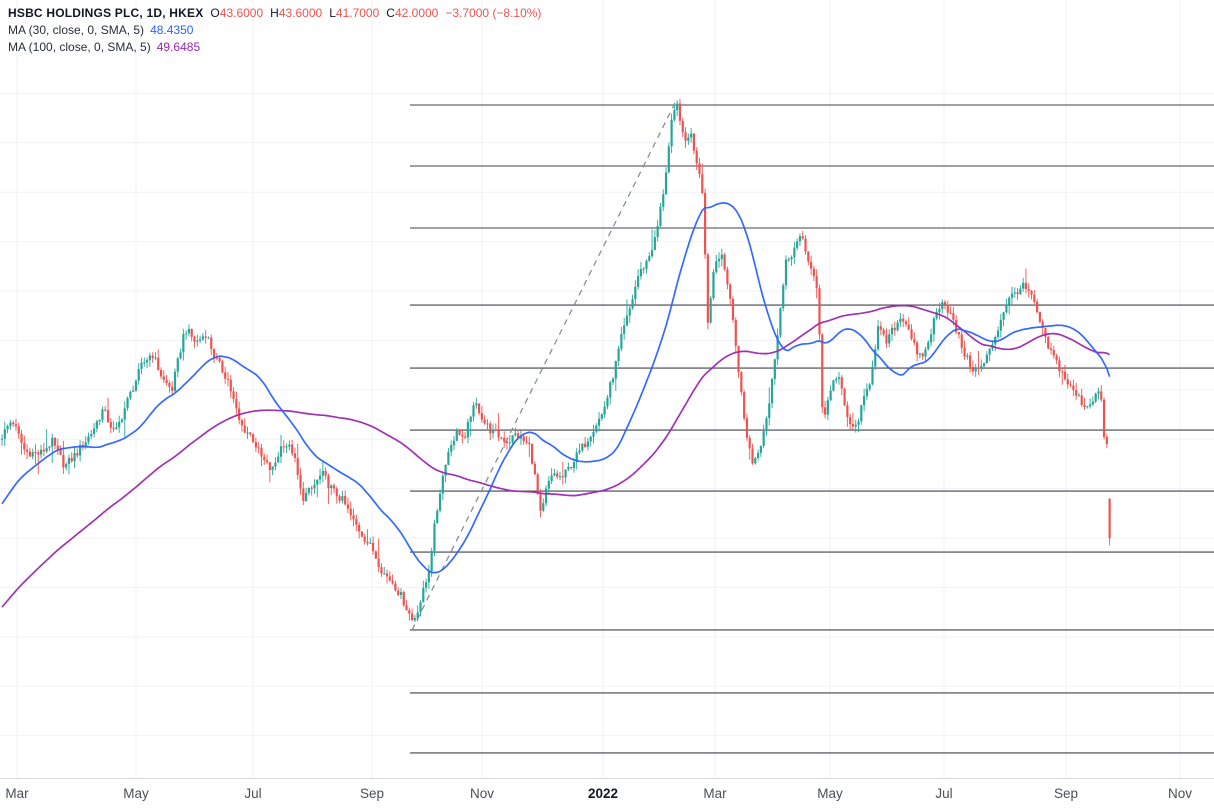 The height and width of the screenshot is (809, 1214). Describe the element at coordinates (390, 13) in the screenshot. I see `close-label: C` at that location.